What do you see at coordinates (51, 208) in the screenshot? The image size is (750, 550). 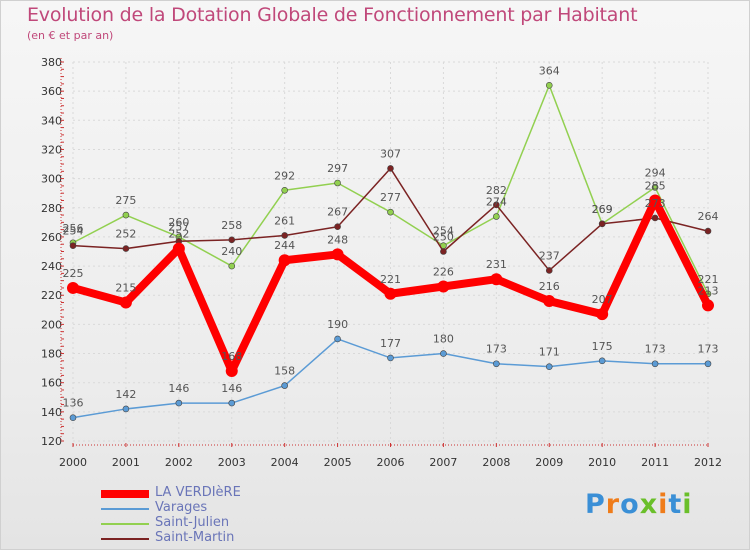 I see `y-tick-label: 280` at bounding box center [51, 208].